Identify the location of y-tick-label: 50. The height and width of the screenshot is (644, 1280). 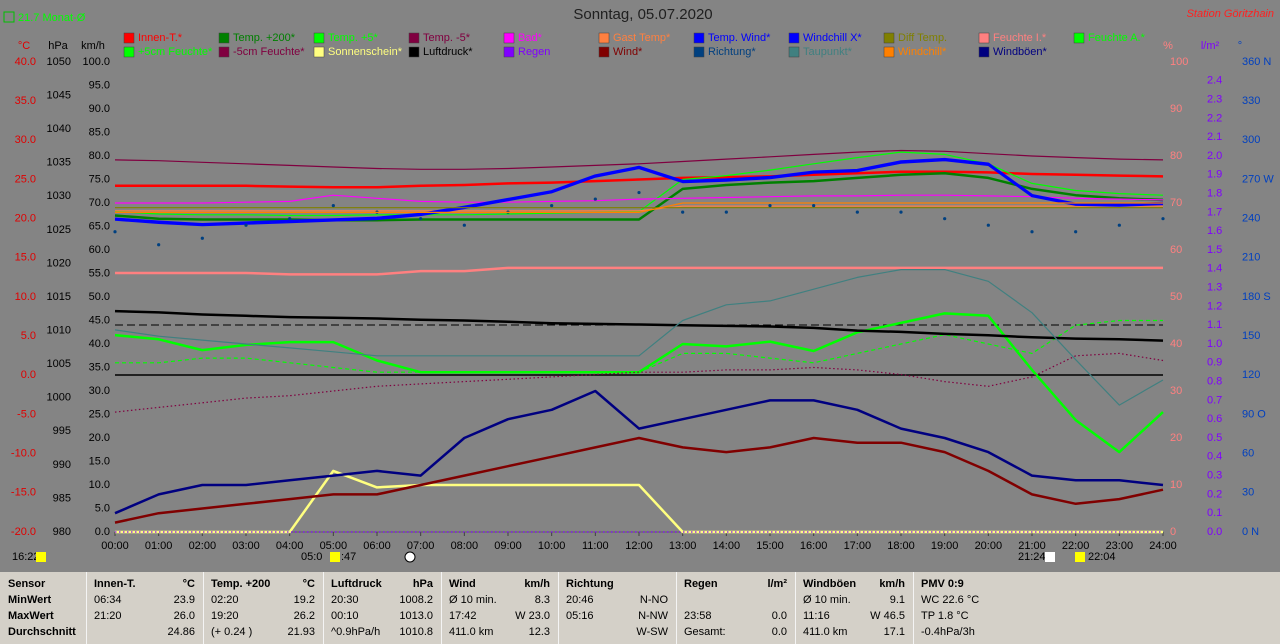
(1176, 297).